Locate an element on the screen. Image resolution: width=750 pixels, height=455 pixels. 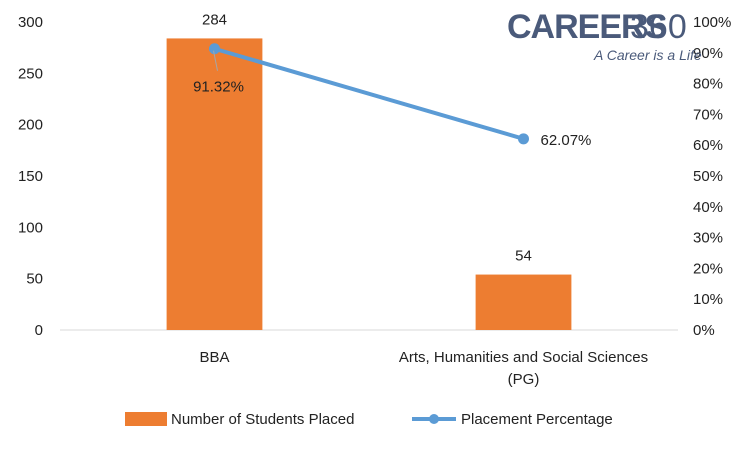
legend-line-marker is located at coordinates (434, 419).